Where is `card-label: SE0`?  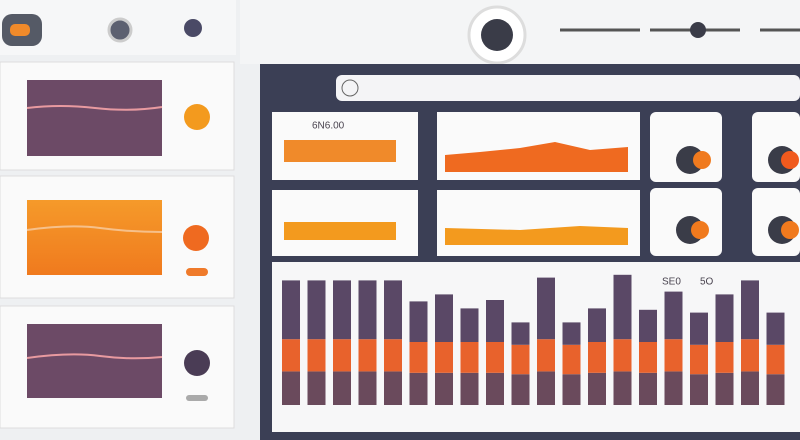 card-label: SE0 is located at coordinates (671, 282).